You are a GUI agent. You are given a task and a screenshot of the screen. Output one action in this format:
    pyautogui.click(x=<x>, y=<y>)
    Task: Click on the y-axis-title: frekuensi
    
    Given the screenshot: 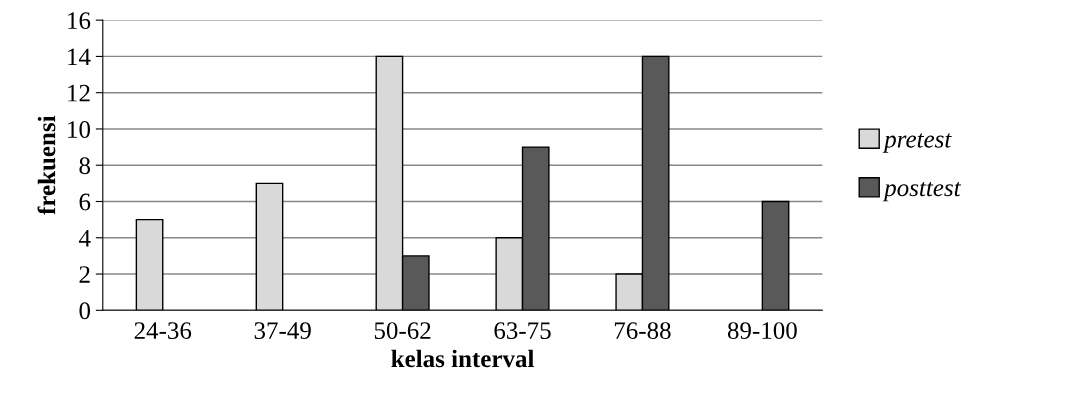 What is the action you would take?
    pyautogui.click(x=46, y=165)
    